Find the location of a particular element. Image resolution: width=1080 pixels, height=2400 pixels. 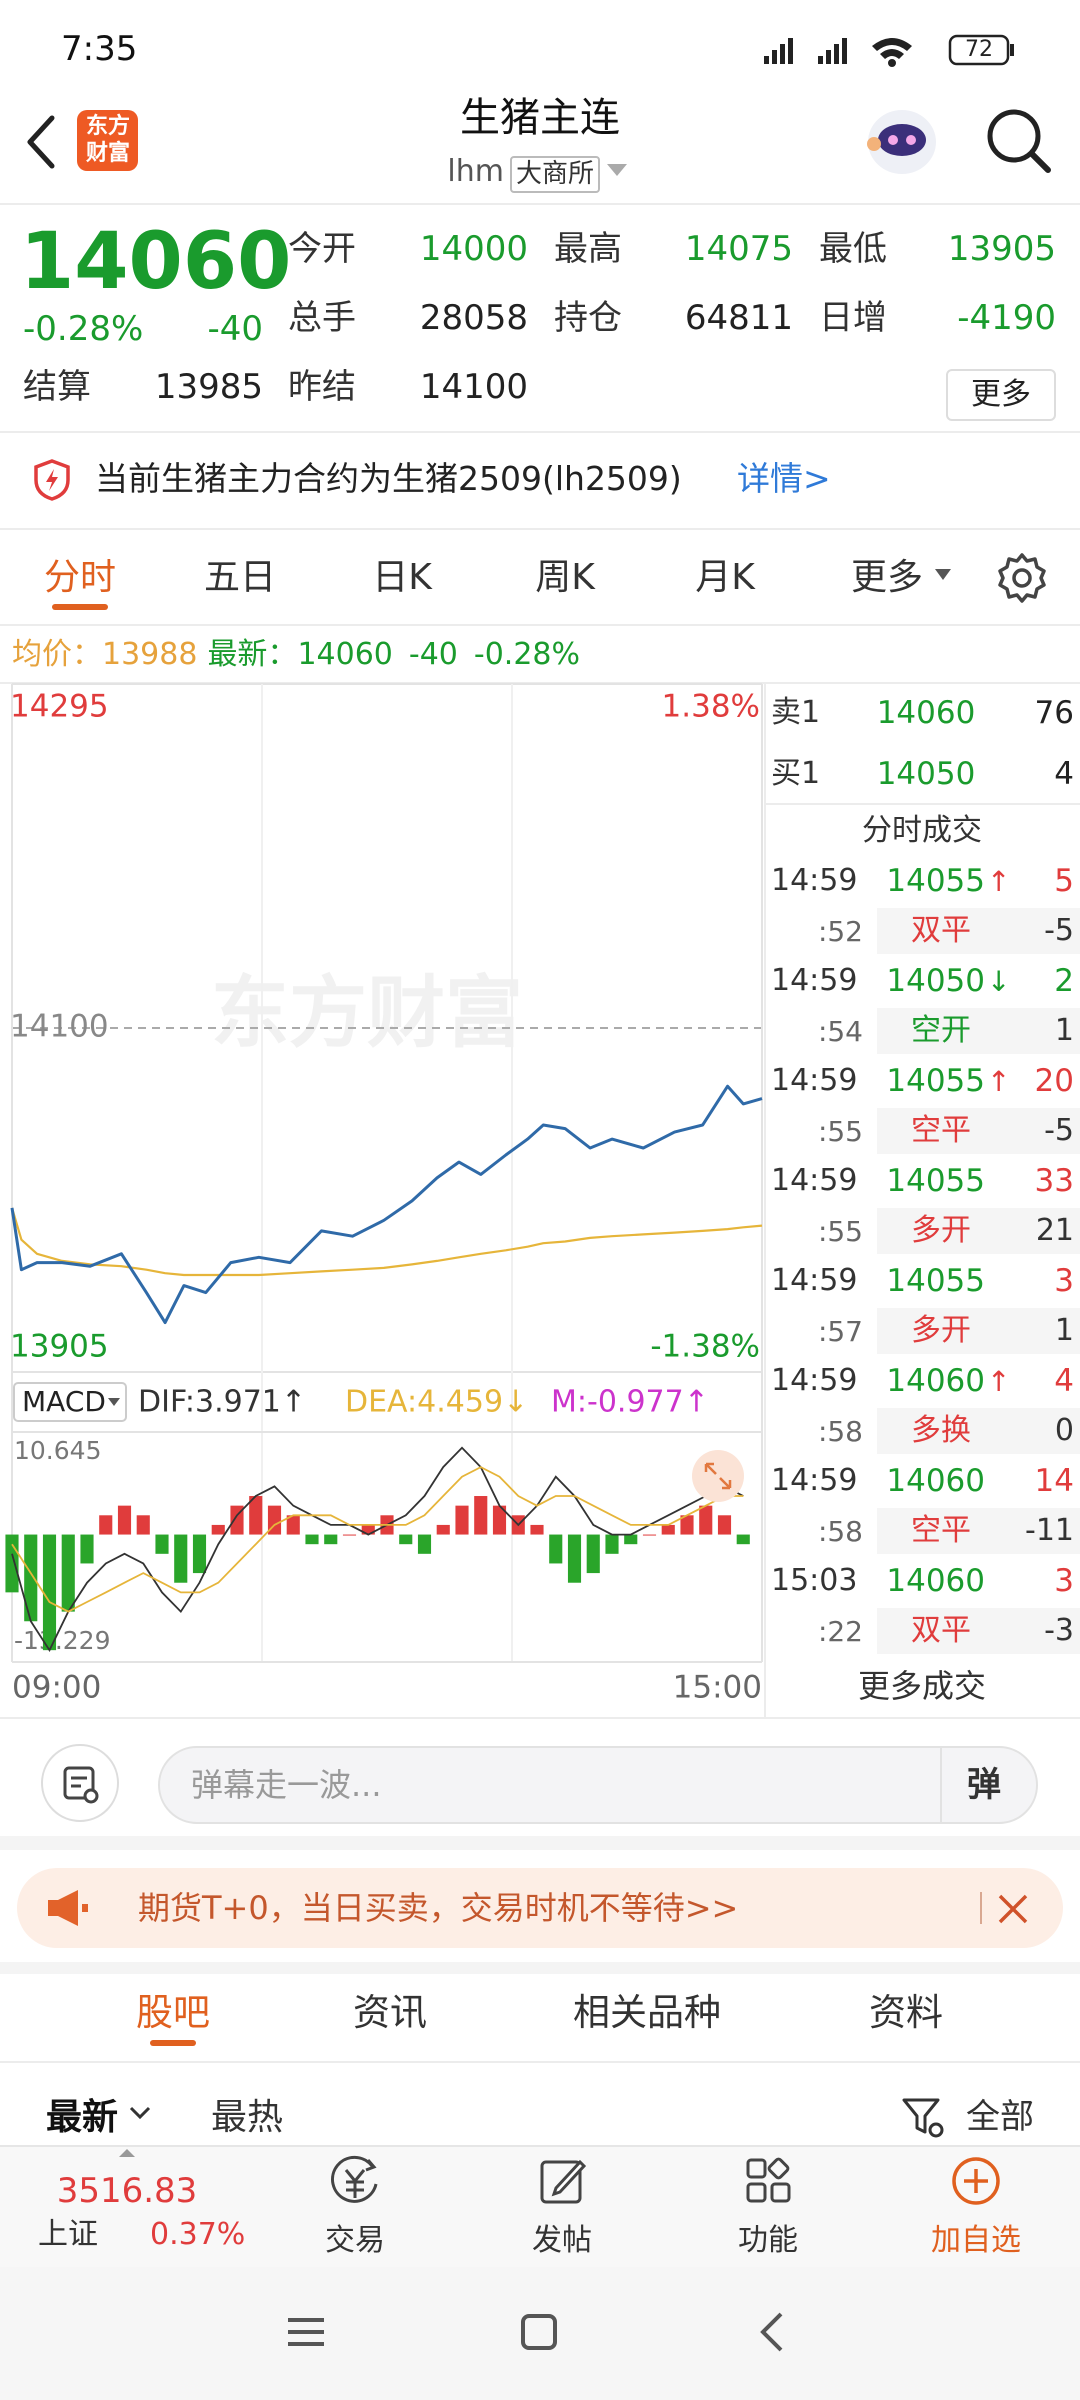

trade-second: :58 is located at coordinates (840, 1531).